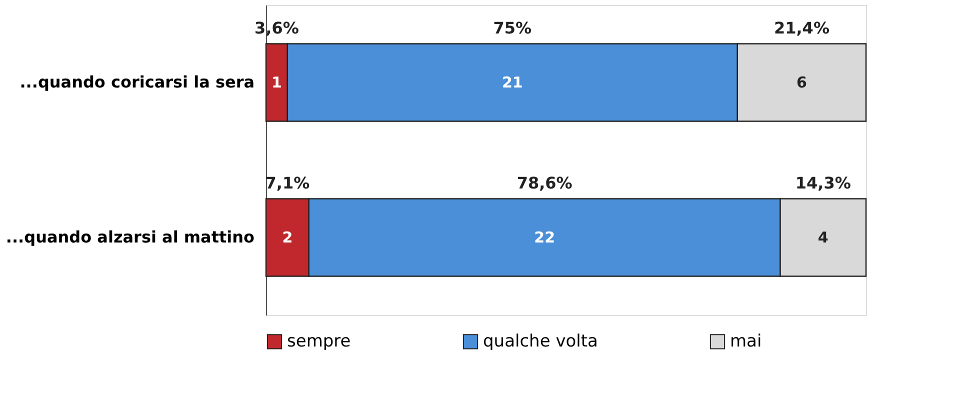 The height and width of the screenshot is (411, 961). Describe the element at coordinates (545, 237) in the screenshot. I see `data-label: 22` at that location.